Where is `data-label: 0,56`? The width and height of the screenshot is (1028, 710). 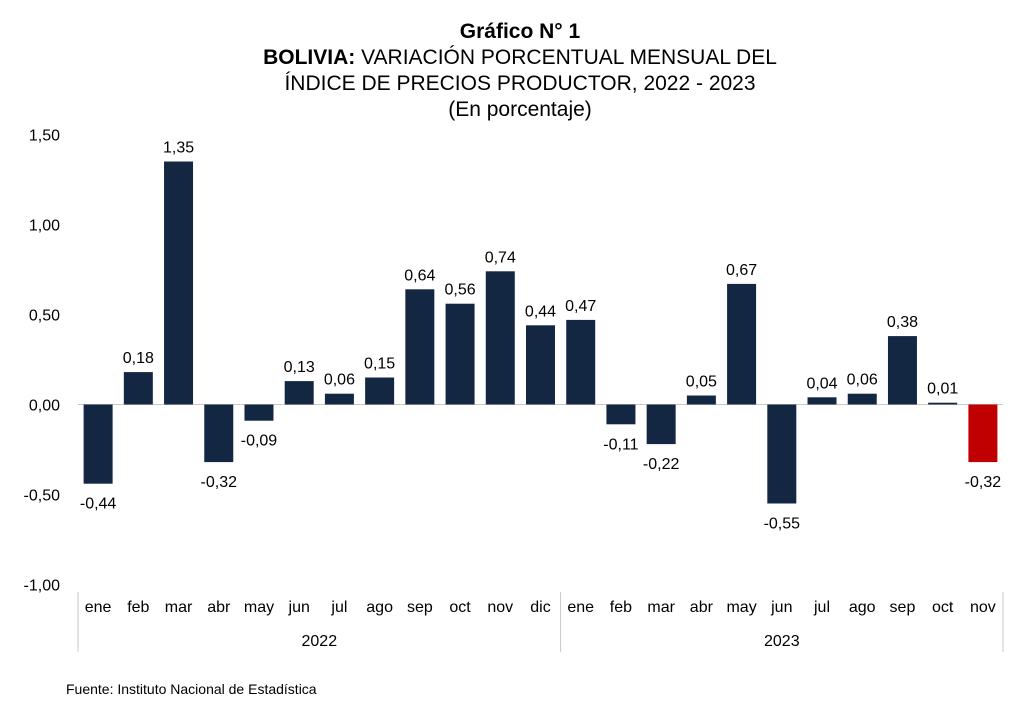 data-label: 0,56 is located at coordinates (459, 290).